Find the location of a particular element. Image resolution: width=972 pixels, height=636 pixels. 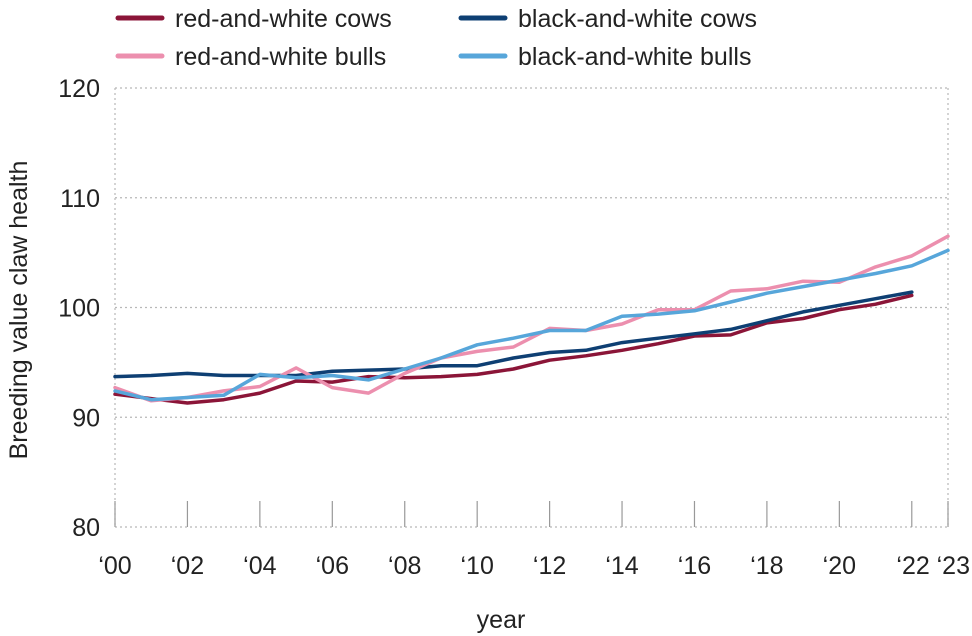

legend-item: black-and-white cows is located at coordinates (607, 19).